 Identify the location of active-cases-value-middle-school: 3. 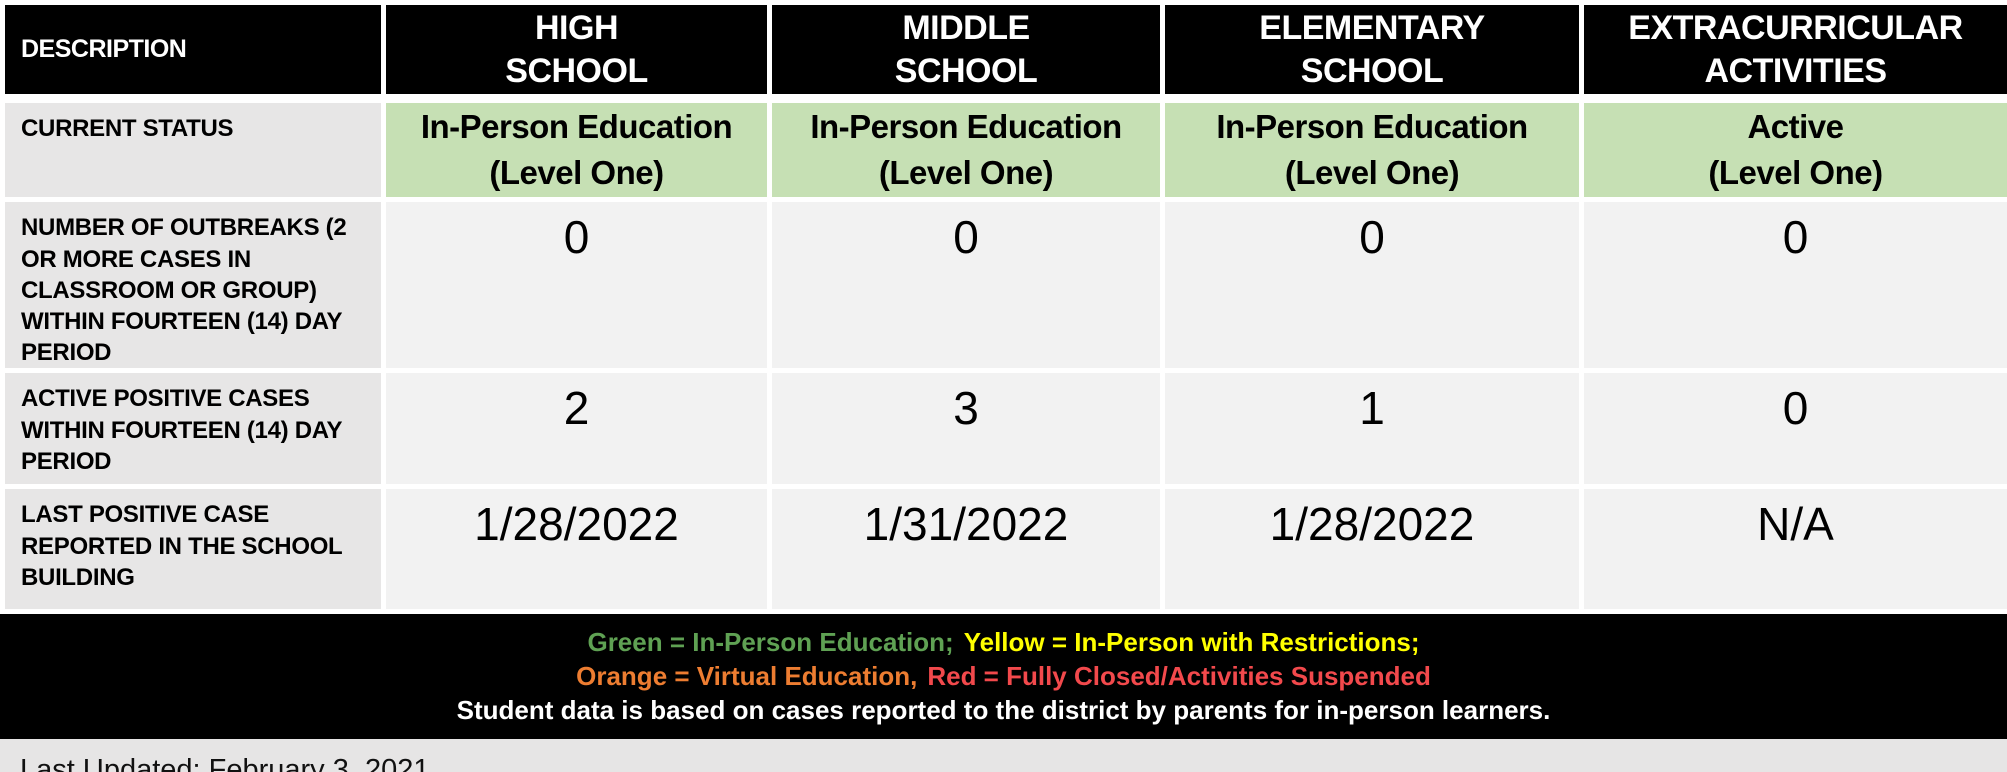
(966, 429).